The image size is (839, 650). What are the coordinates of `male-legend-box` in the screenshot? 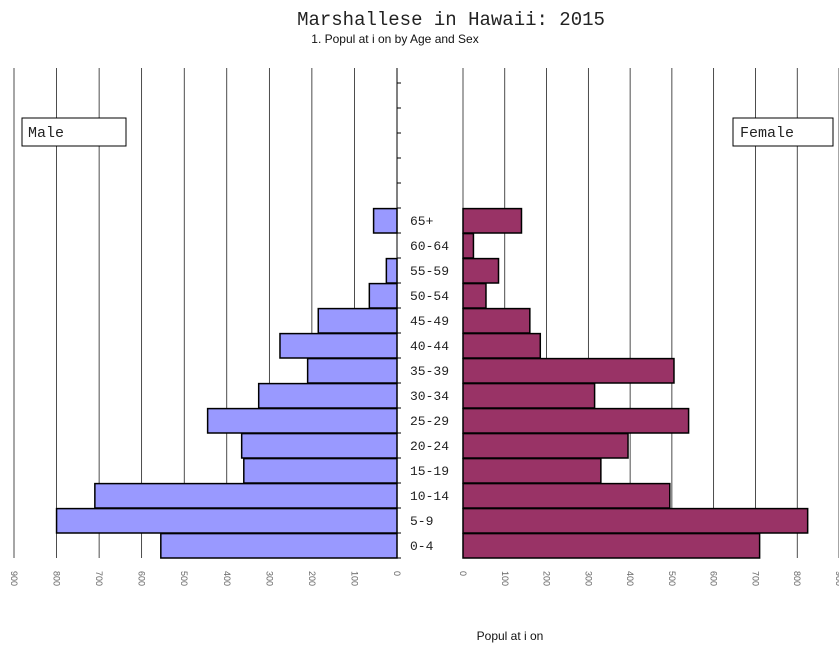 It's located at (74, 132).